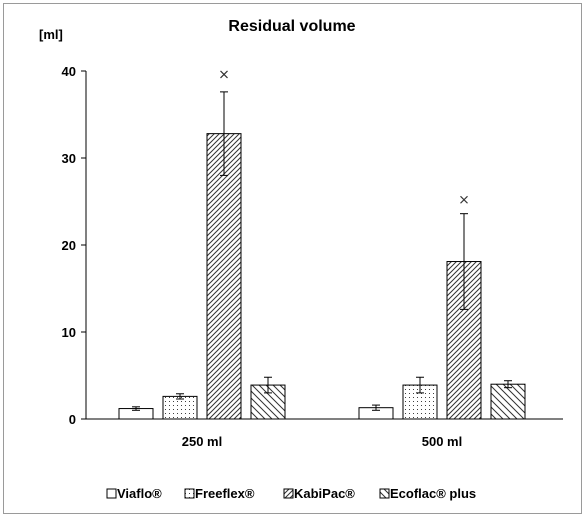  I want to click on x-axis-labels: 250 ml 500 ml, so click(322, 441).